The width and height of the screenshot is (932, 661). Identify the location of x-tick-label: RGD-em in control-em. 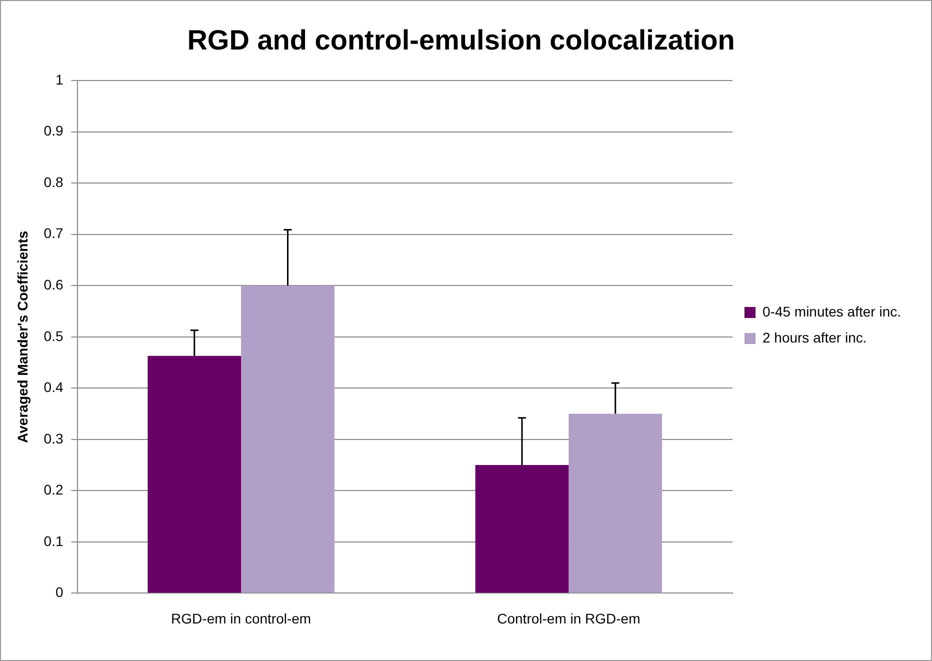
(241, 618).